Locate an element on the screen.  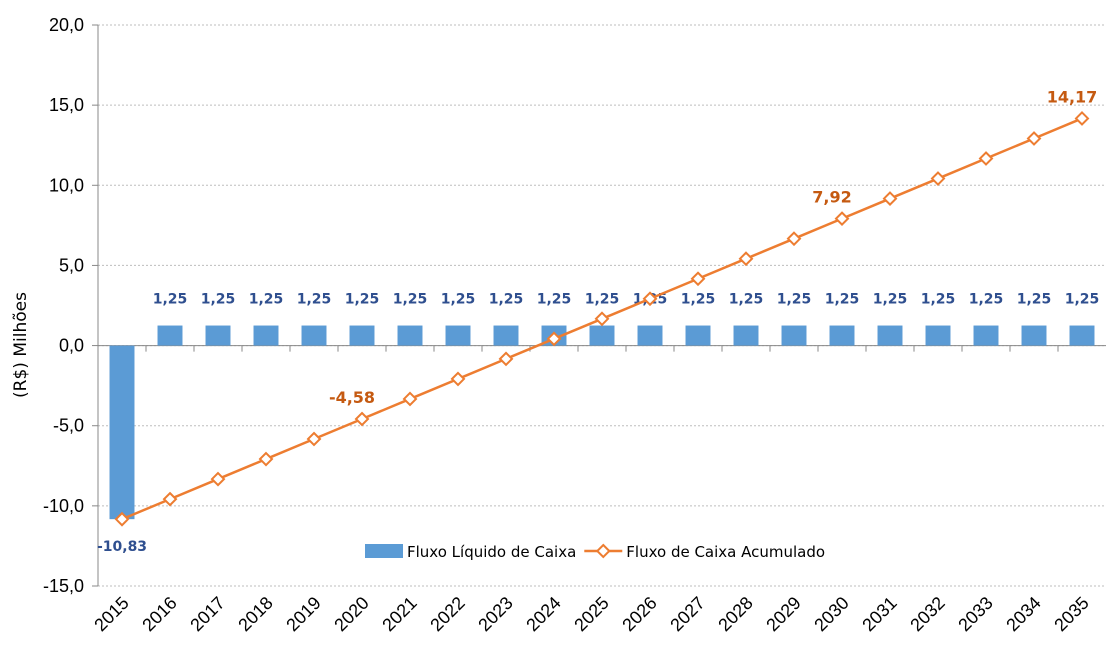
y-tick-label: 15,0 is located at coordinates (66, 105).